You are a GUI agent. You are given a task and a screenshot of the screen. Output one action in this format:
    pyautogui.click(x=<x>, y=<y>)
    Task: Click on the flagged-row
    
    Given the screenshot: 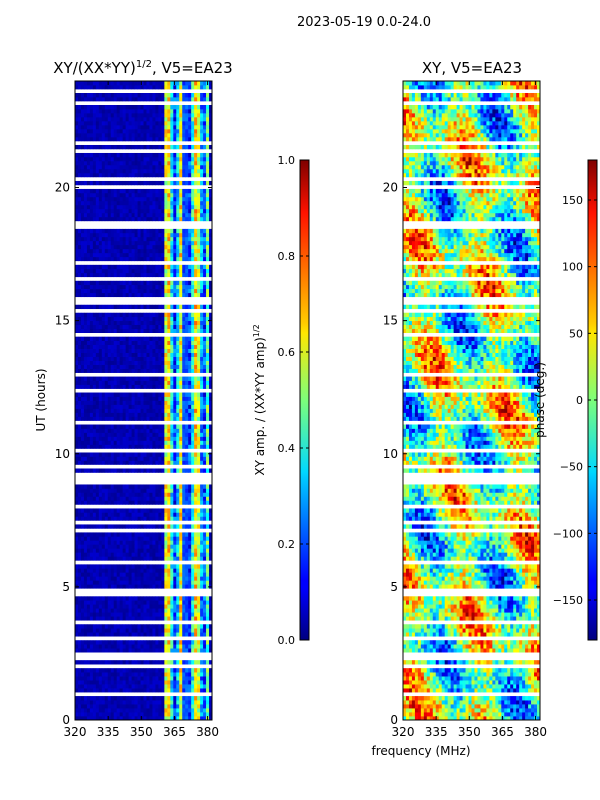 What is the action you would take?
    pyautogui.click(x=143, y=298)
    